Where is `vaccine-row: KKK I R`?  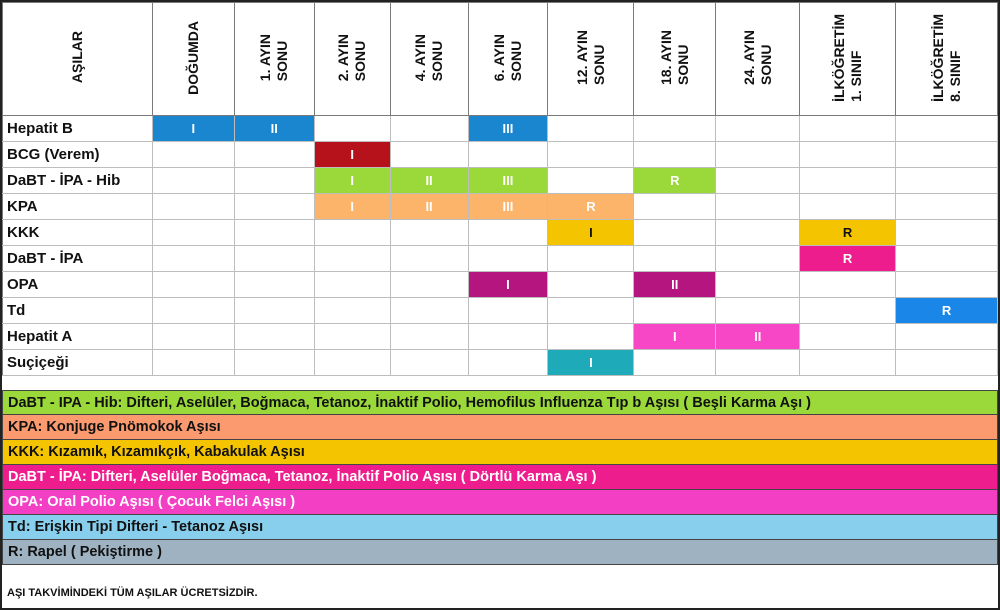
vaccine-row: KKK I R is located at coordinates (500, 232).